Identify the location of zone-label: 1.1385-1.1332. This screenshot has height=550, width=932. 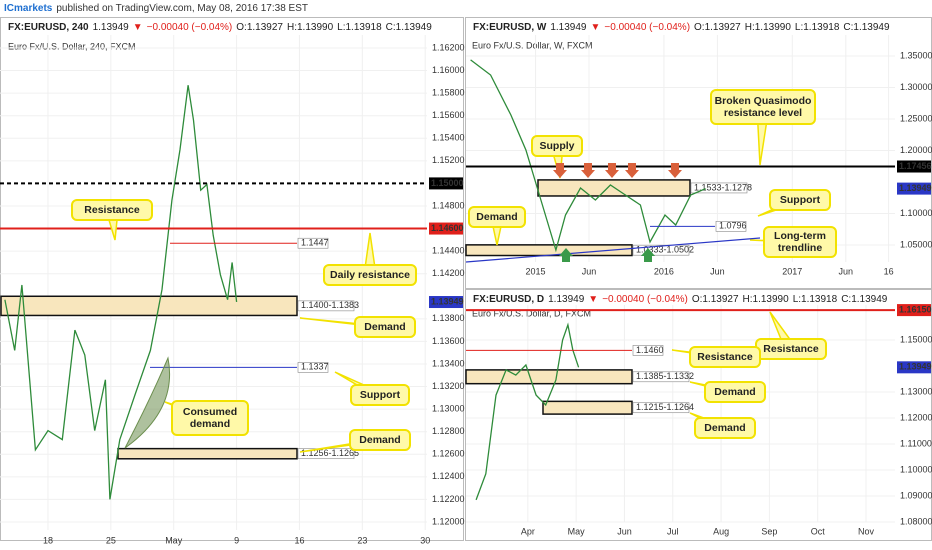
(665, 376).